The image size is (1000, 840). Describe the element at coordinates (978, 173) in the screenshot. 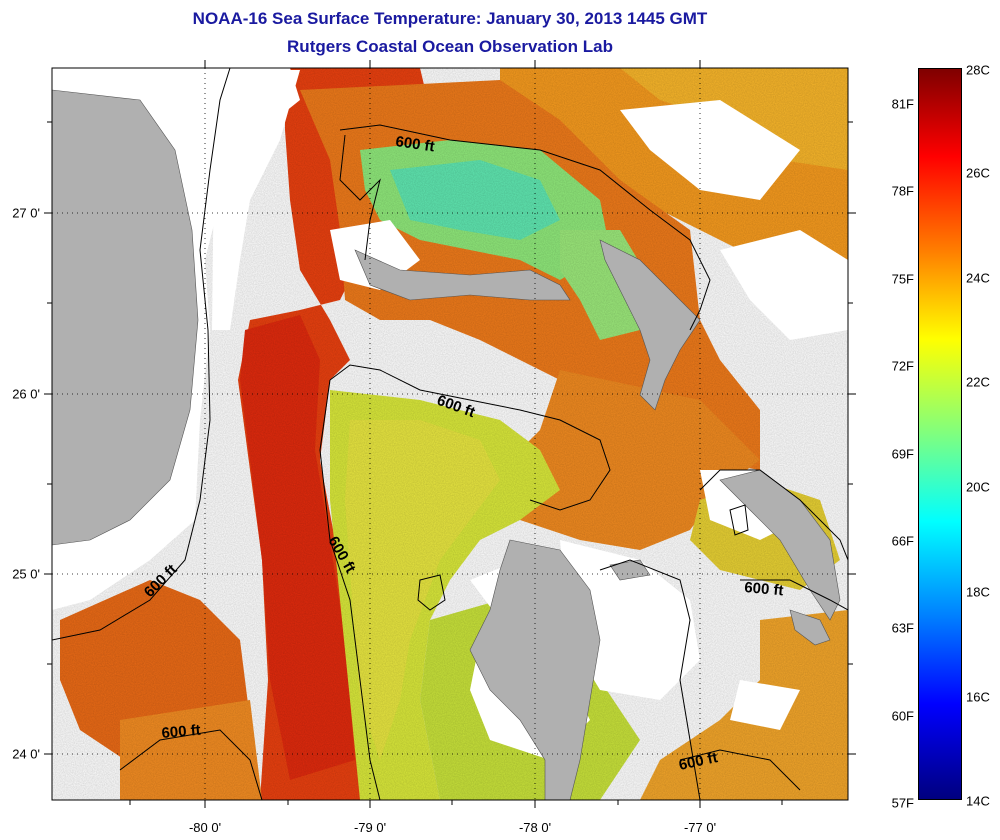

I see `colorbar-c-label: 26C` at that location.